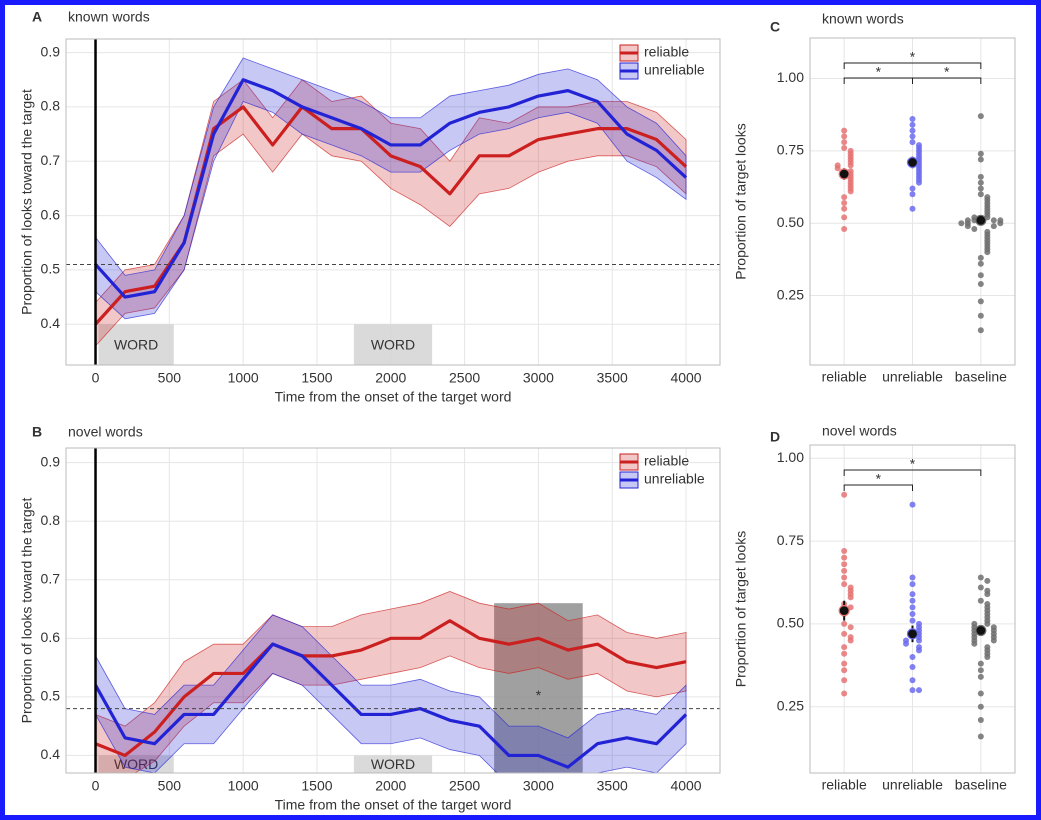  I want to click on x-tick-label: reliable, so click(844, 377).